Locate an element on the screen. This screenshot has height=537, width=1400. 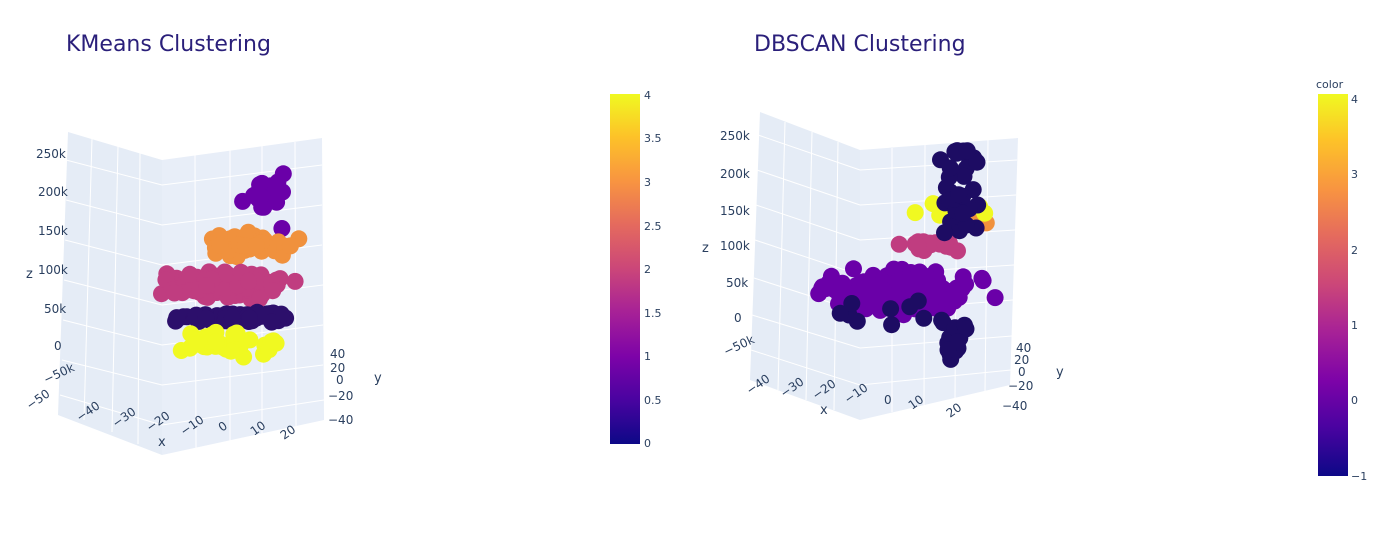
dbscan-y-tick: −40 is located at coordinates (1014, 406).